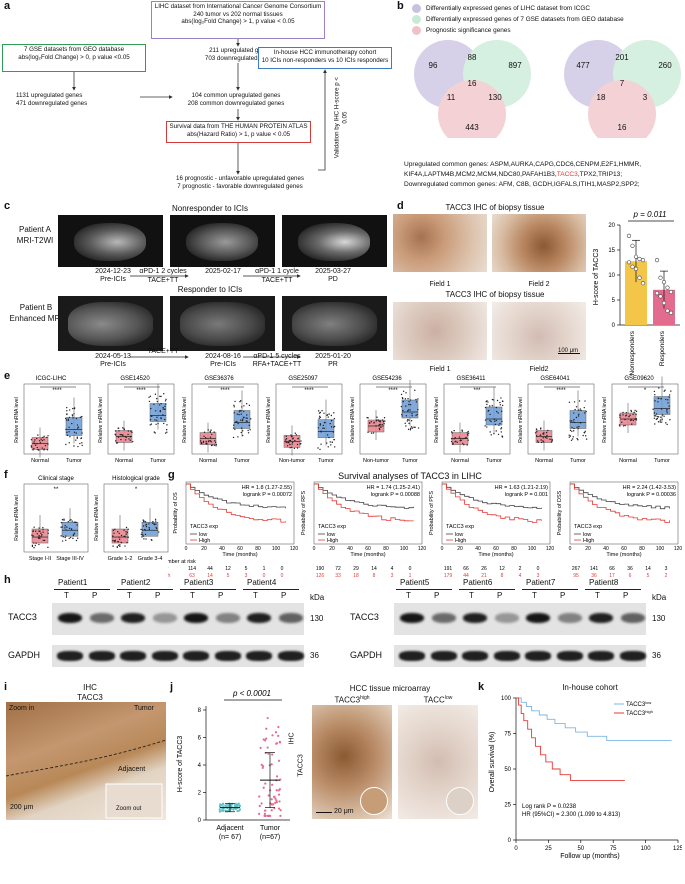 Image resolution: width=685 pixels, height=884 pixels. I want to click on svg-text: High, so click(588, 541).